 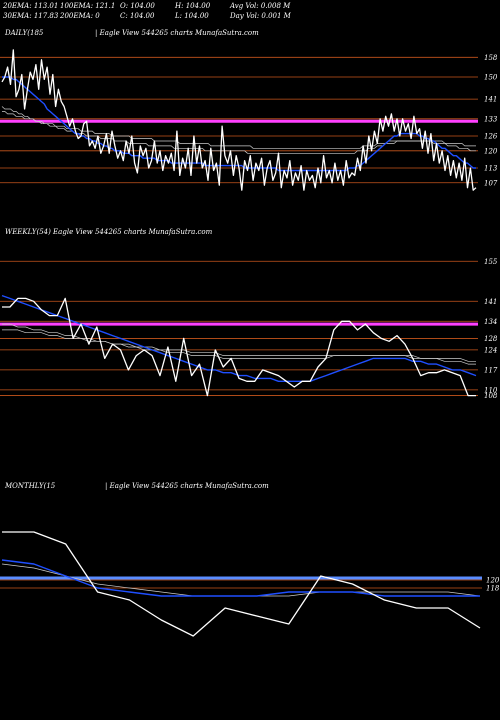 What do you see at coordinates (491, 169) in the screenshot?
I see `daily-tick-label: 113` at bounding box center [491, 169].